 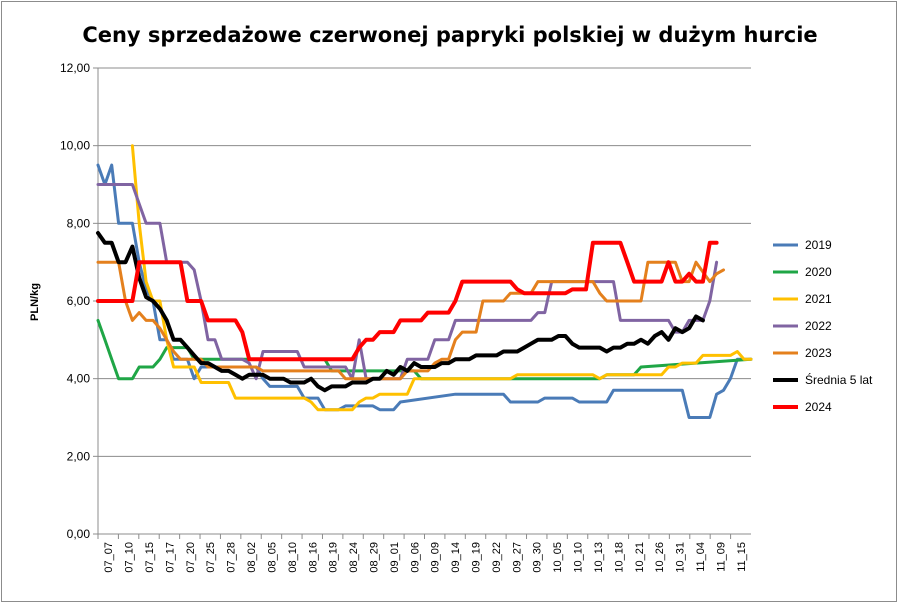 I want to click on x-tick-label: 09_27, so click(x=517, y=557).